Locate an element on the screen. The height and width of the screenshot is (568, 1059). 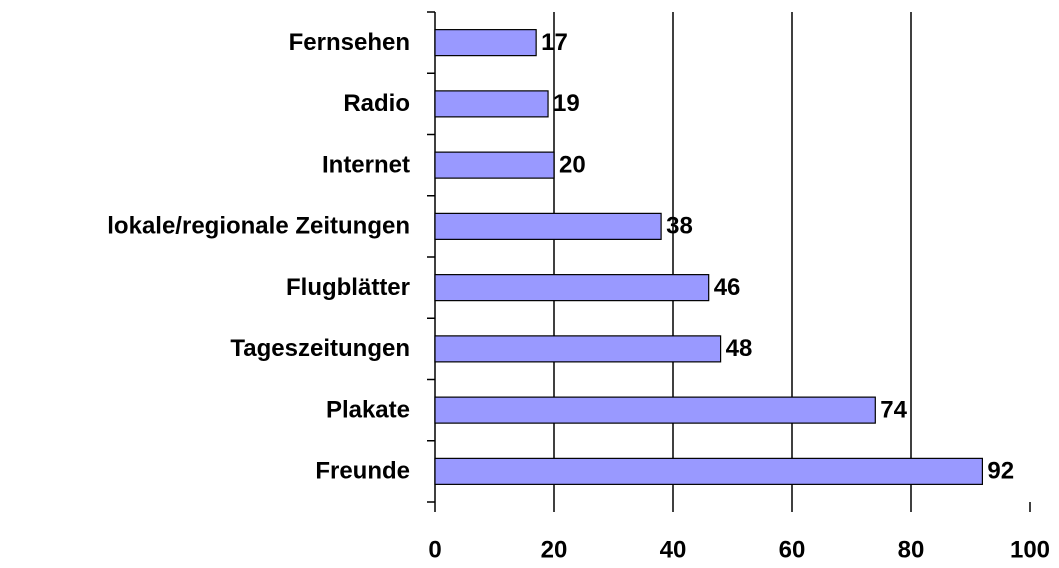
y-tick-label: Plakate is located at coordinates (368, 409).